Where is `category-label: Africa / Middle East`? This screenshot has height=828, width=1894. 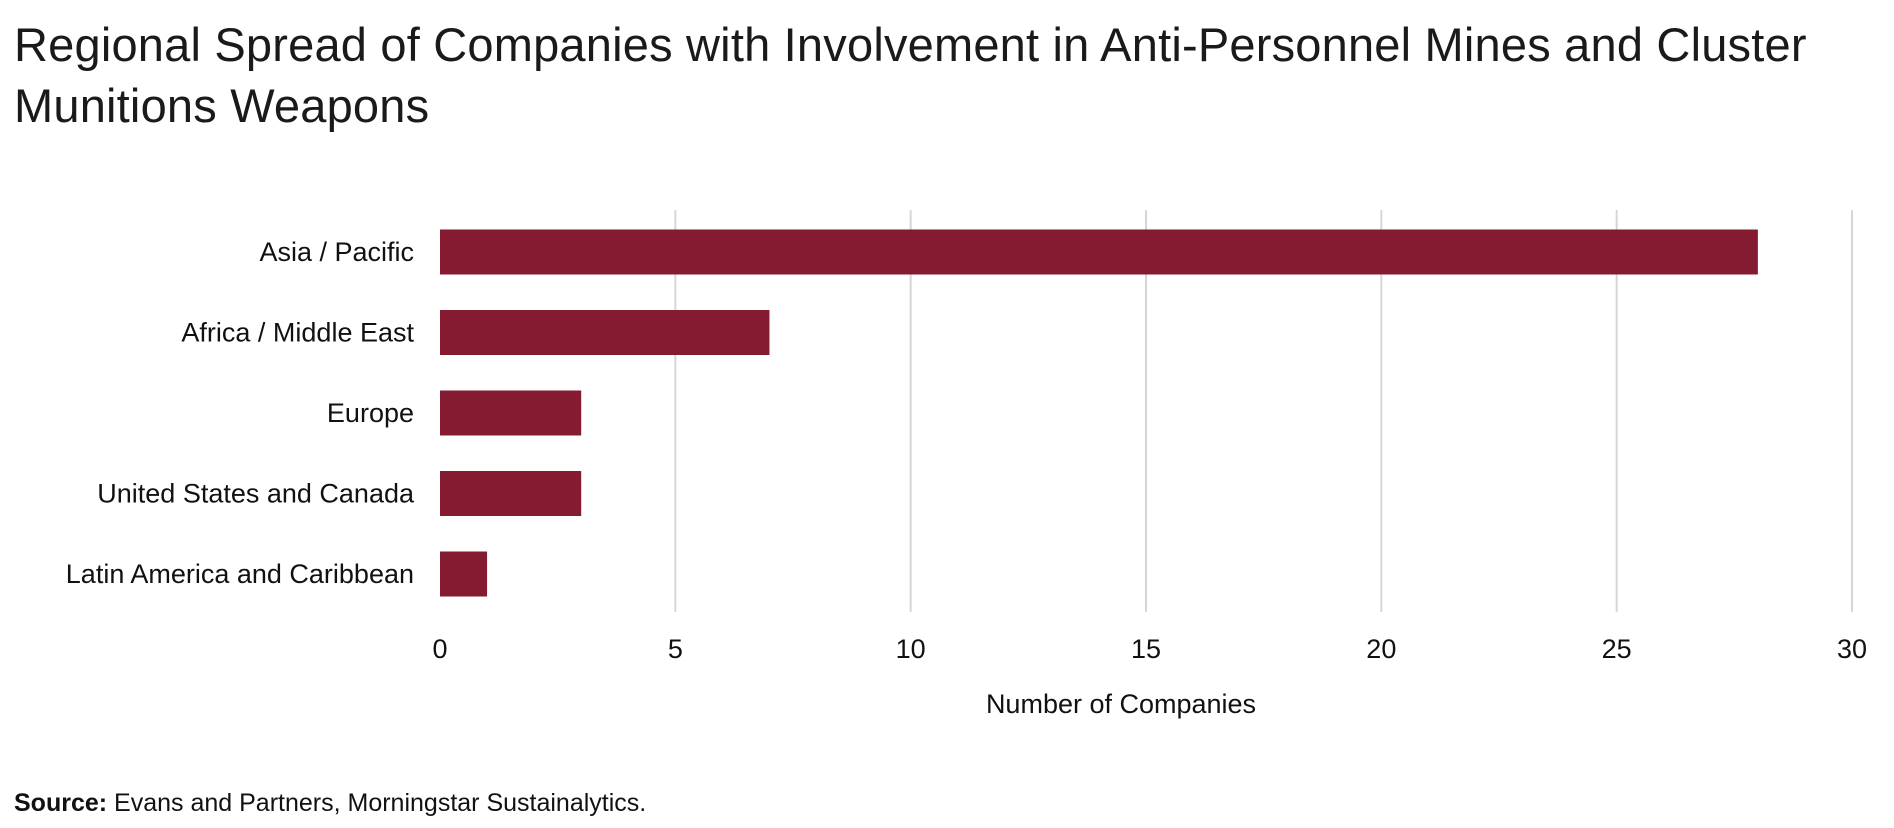
category-label: Africa / Middle East is located at coordinates (297, 333).